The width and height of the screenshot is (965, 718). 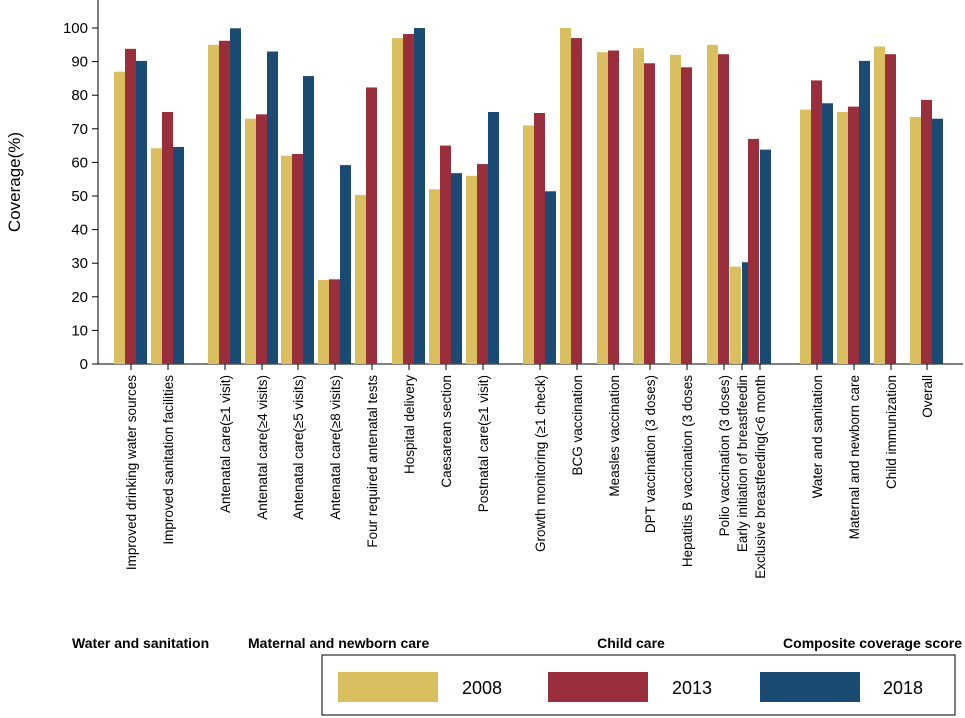 I want to click on bar-2013-growth-monitoring-1-check, so click(x=539, y=239).